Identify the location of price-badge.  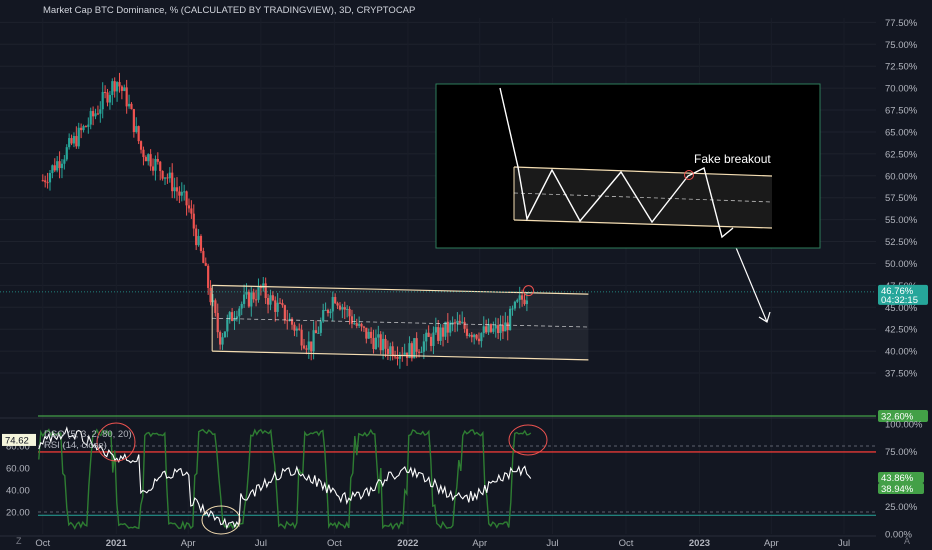
(903, 416).